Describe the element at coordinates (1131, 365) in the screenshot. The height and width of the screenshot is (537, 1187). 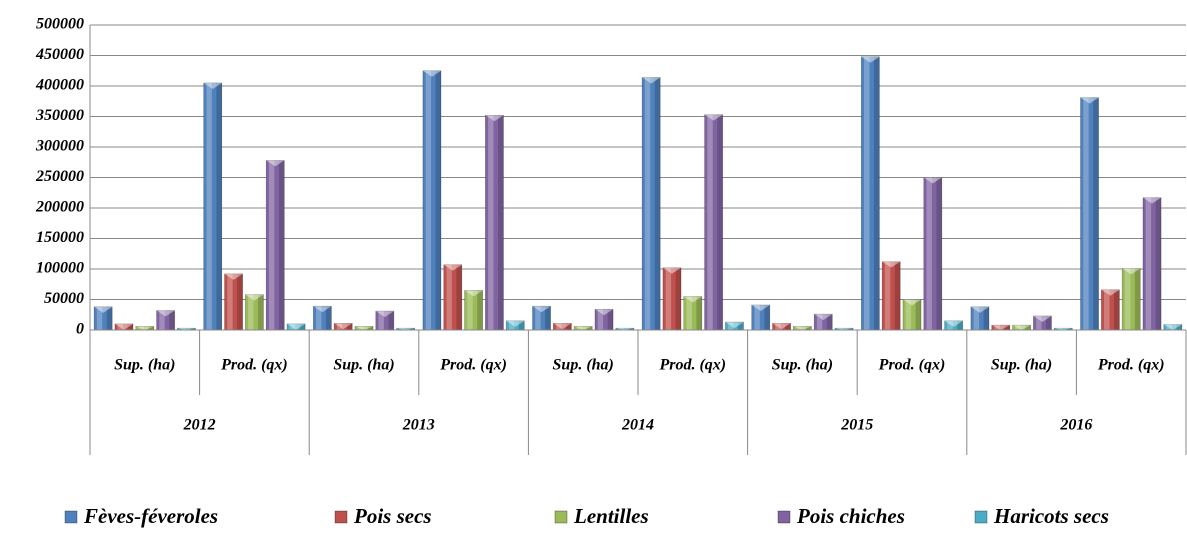
I see `x-tick-label: Prod. (qx)` at that location.